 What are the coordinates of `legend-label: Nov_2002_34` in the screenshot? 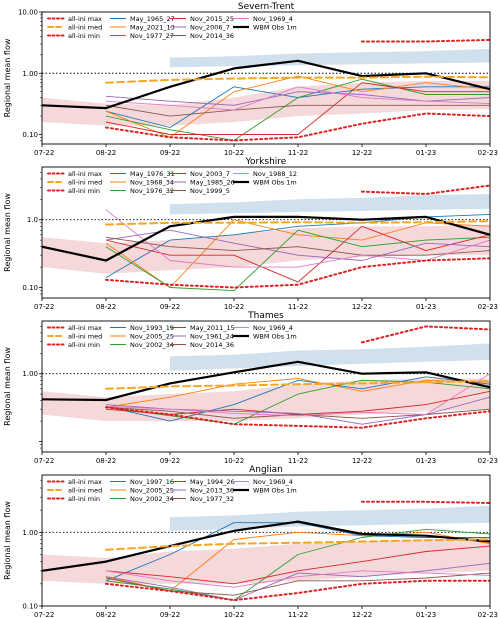 It's located at (152, 499).